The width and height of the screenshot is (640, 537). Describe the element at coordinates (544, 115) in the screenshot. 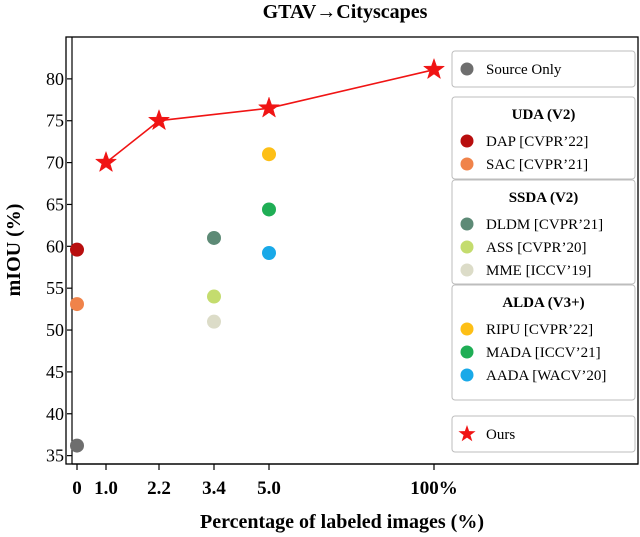

I see `legend-group-heading: UDA (V2)` at that location.